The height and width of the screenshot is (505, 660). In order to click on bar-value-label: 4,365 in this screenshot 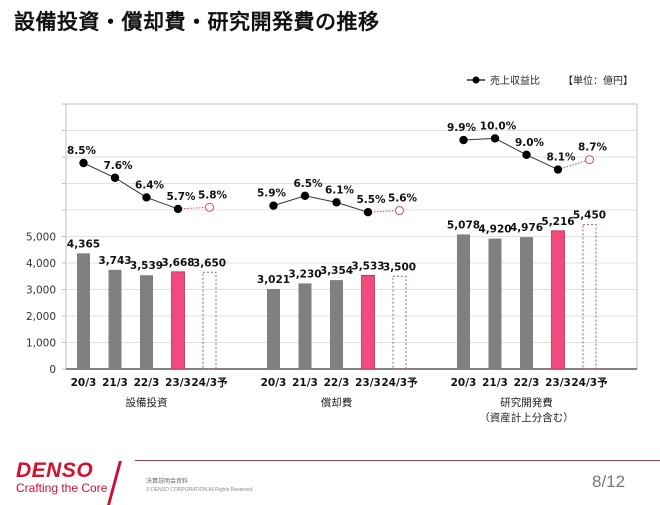, I will do `click(83, 244)`.